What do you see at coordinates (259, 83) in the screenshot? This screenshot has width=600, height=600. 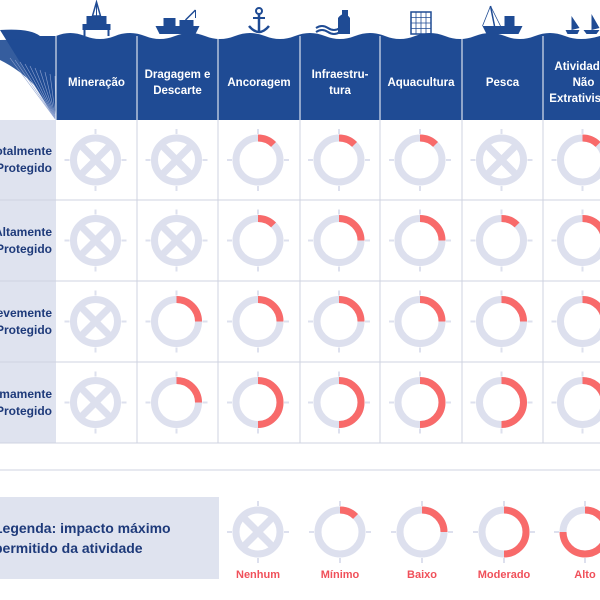 I see `column-header: Ancoragem` at bounding box center [259, 83].